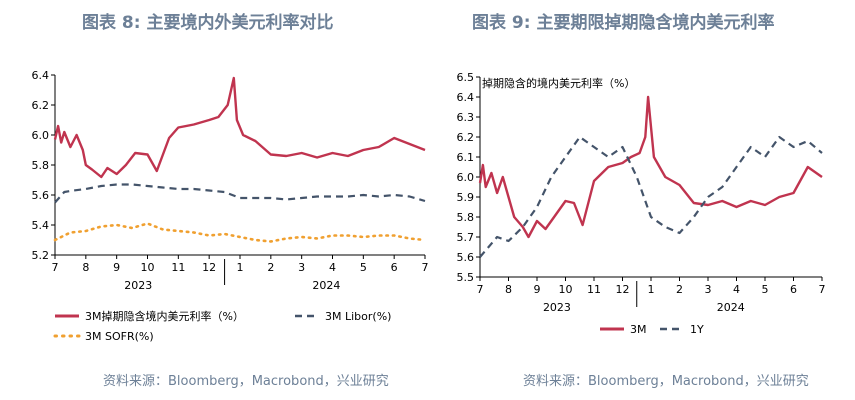 This screenshot has height=400, width=855. What do you see at coordinates (358, 316) in the screenshot?
I see `left-legend-label-1: 3M Libor(%)` at bounding box center [358, 316].